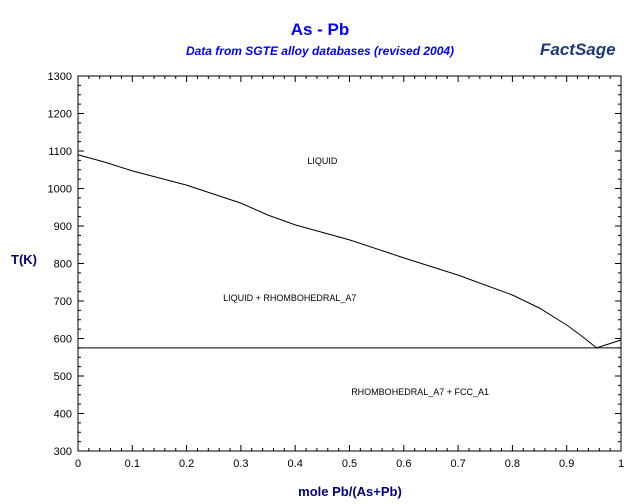 The width and height of the screenshot is (640, 504). I want to click on chart-title: As - Pb, so click(320, 29).